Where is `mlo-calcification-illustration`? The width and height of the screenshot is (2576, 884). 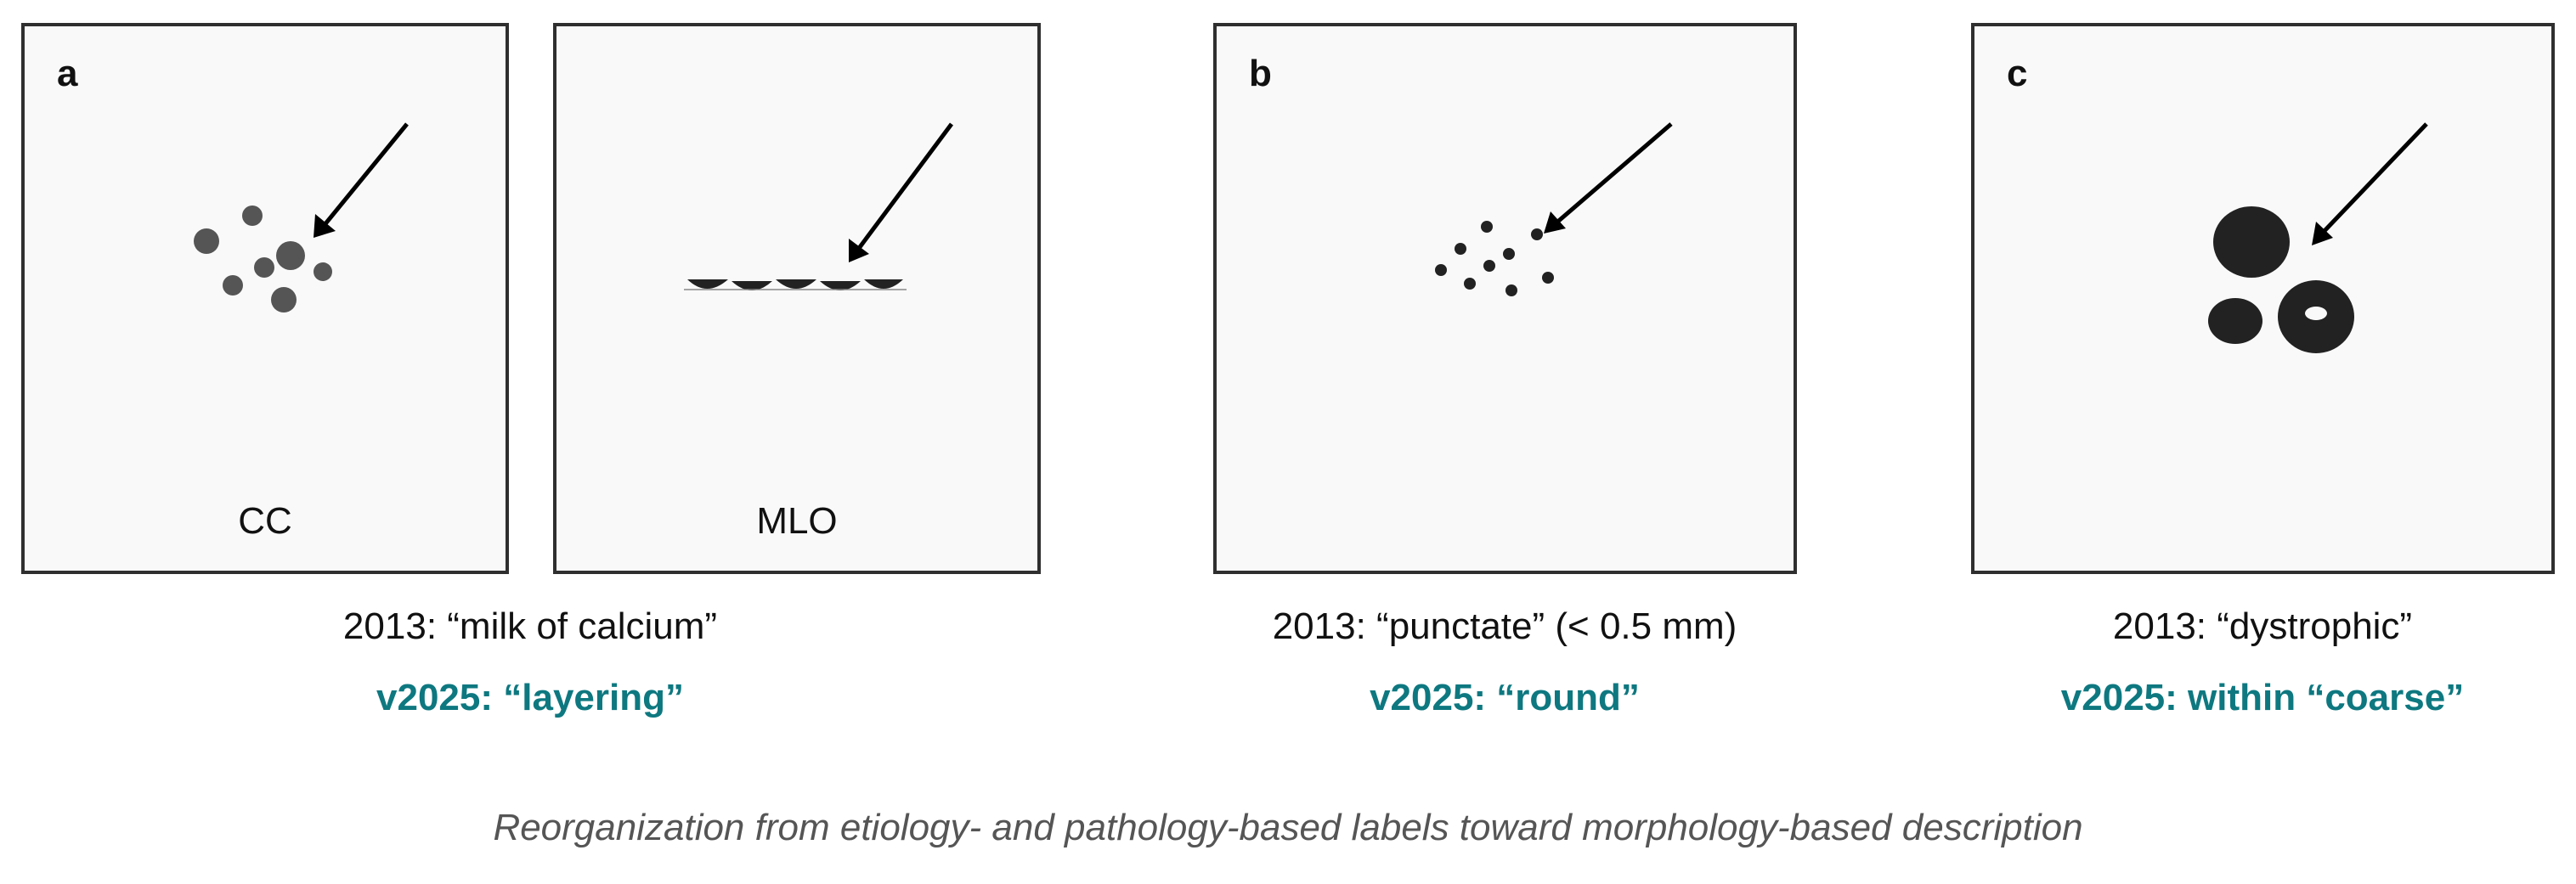 mlo-calcification-illustration is located at coordinates (819, 206).